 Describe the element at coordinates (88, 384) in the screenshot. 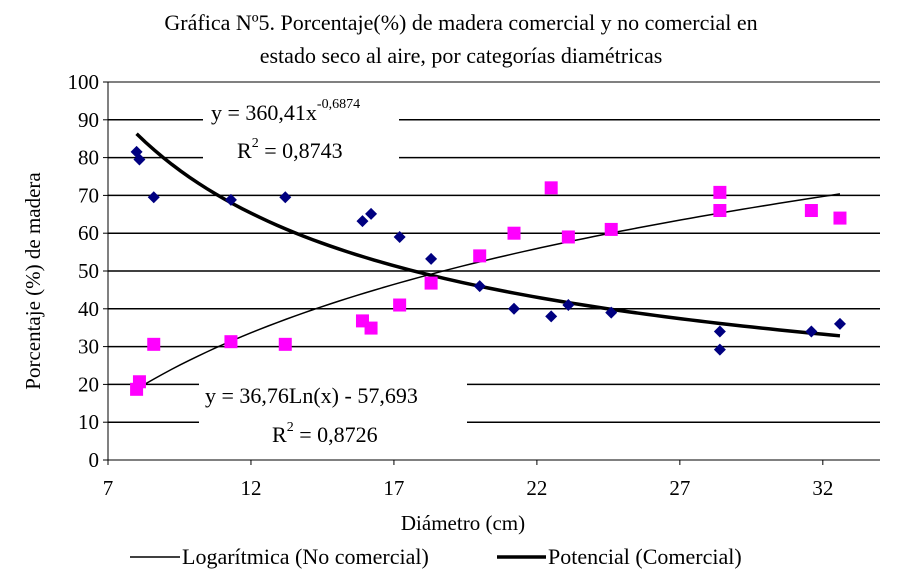

I see `y-tick-label: 20` at that location.